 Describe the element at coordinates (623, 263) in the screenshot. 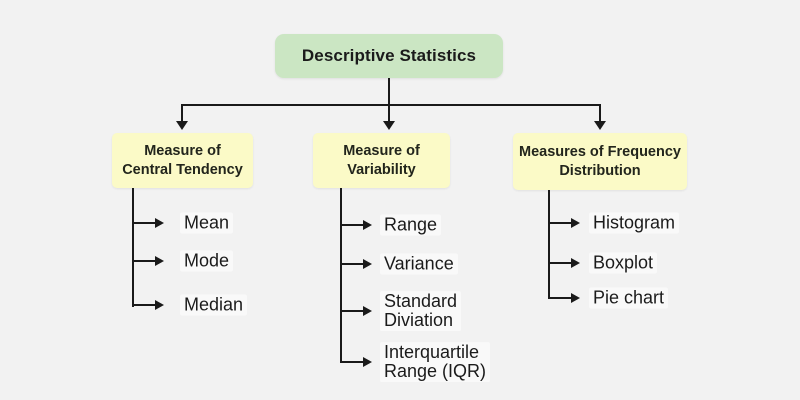

I see `leaf-boxplot: Boxplot` at that location.